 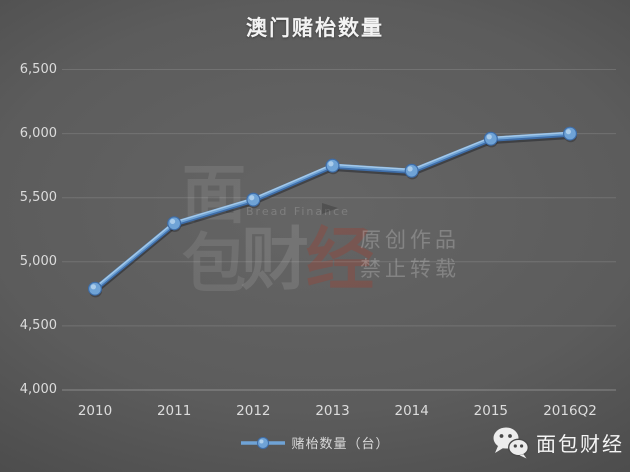 What do you see at coordinates (511, 443) in the screenshot?
I see `wechat-icon` at bounding box center [511, 443].